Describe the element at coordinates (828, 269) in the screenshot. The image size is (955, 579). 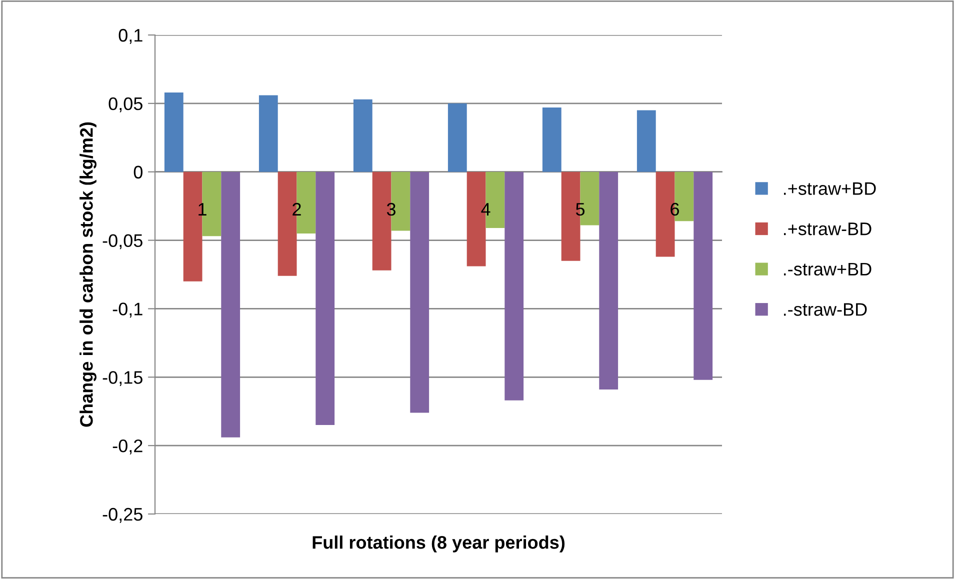
I see `legend-label: .-straw+BD` at that location.